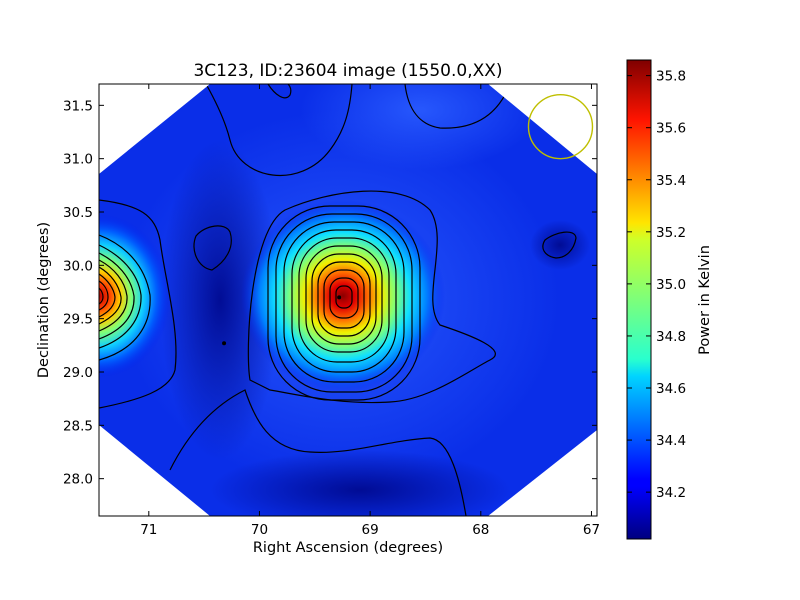 Image resolution: width=800 pixels, height=600 pixels. I want to click on y-tick-label: 30.0, so click(78, 266).